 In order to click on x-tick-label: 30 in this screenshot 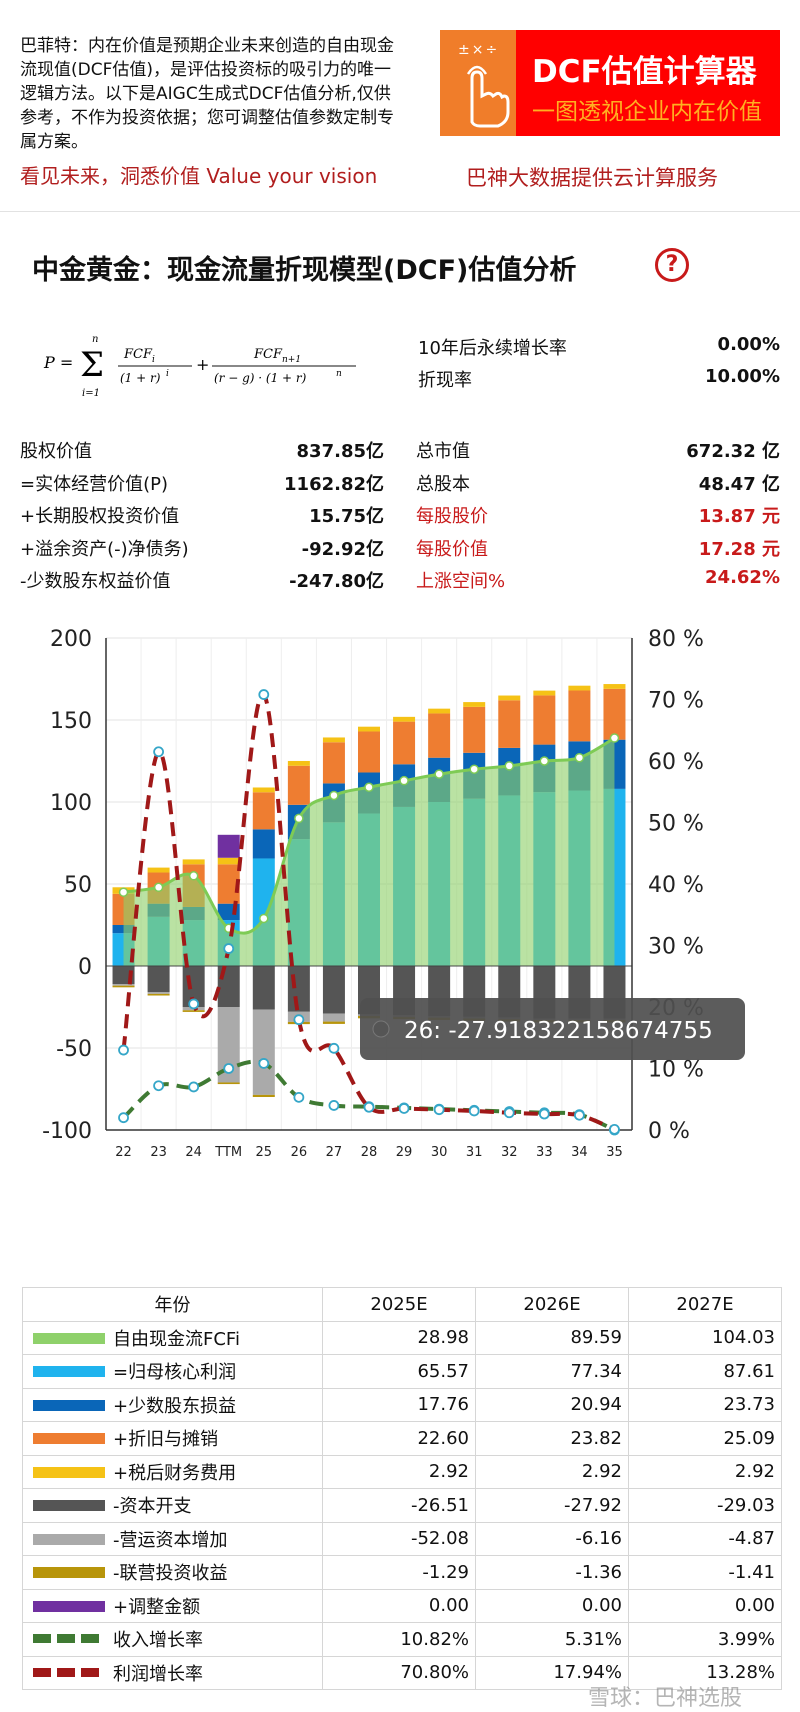, I will do `click(439, 1152)`.